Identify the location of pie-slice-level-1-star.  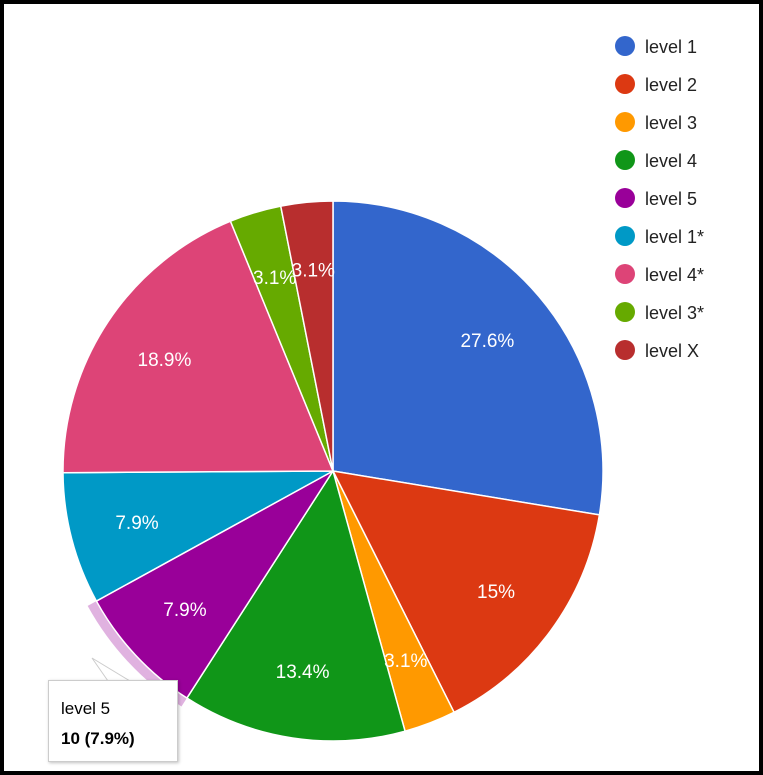
(198, 536).